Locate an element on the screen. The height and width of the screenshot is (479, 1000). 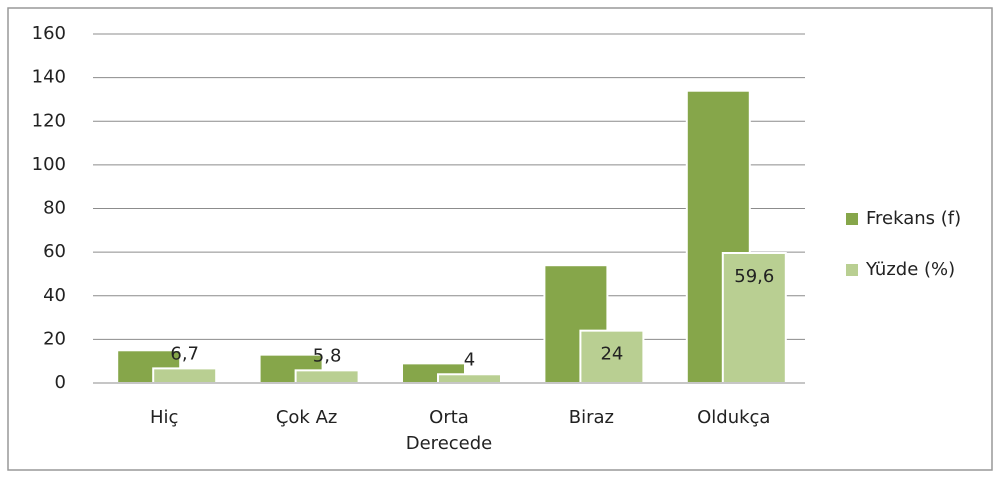
x-tick-label: Biraz is located at coordinates (591, 417).